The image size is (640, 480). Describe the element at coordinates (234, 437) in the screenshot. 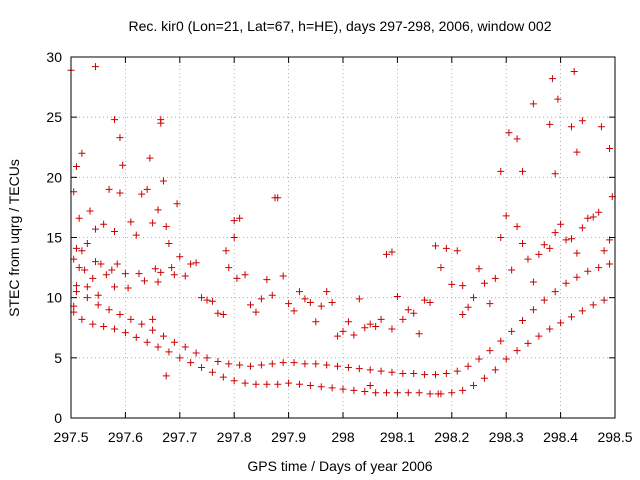

I see `x-tick-label: 297.8` at that location.